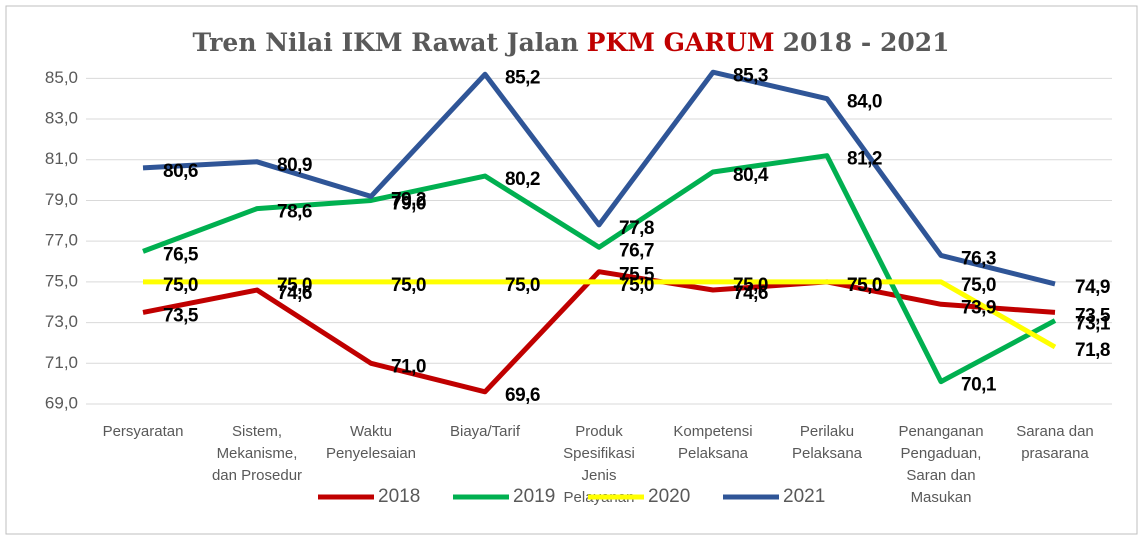  I want to click on x-tick-label: Perilaku Pelaksana, so click(827, 442).